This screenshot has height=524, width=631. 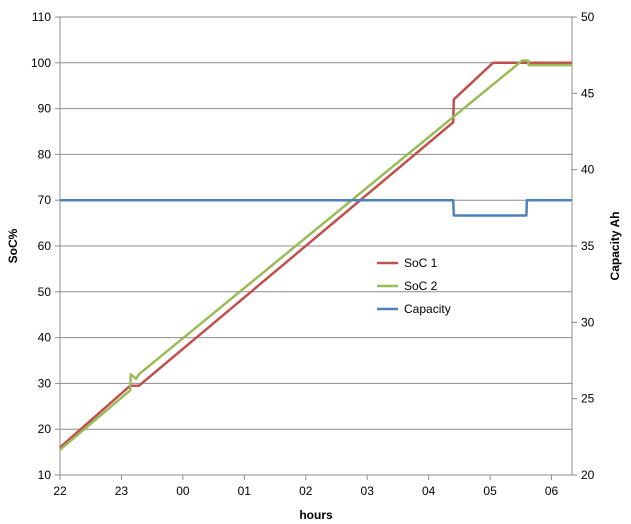 I want to click on y-tick-label: 30, so click(x=45, y=383).